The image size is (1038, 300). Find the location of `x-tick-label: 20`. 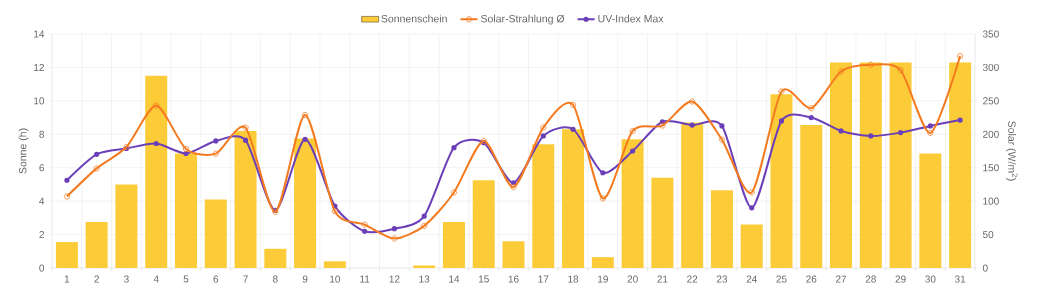

x-tick-label: 20 is located at coordinates (632, 279).